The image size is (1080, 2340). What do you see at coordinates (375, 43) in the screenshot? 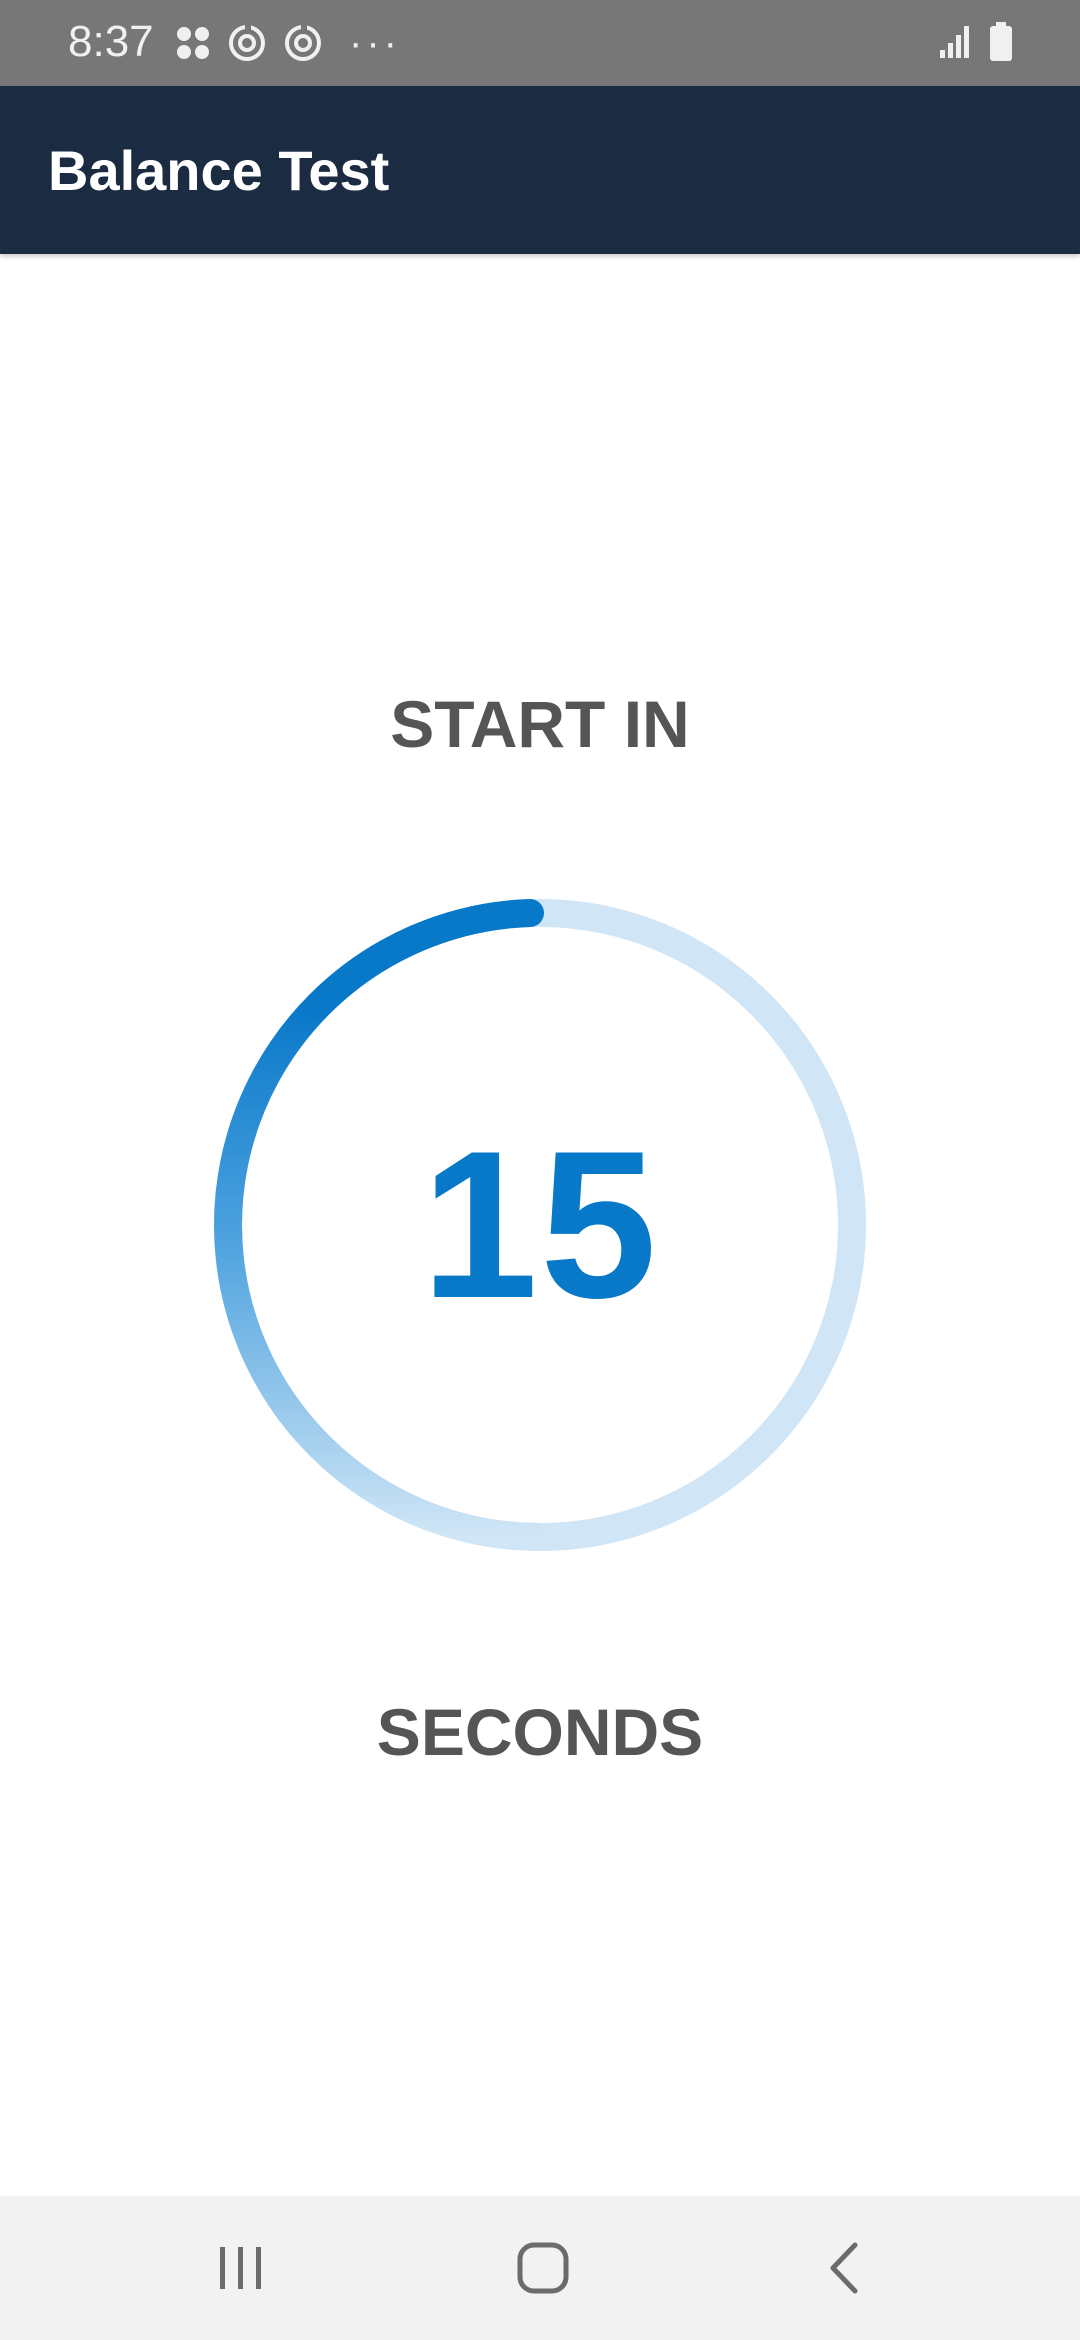
I see `more-notifications-icon: ···` at bounding box center [375, 43].